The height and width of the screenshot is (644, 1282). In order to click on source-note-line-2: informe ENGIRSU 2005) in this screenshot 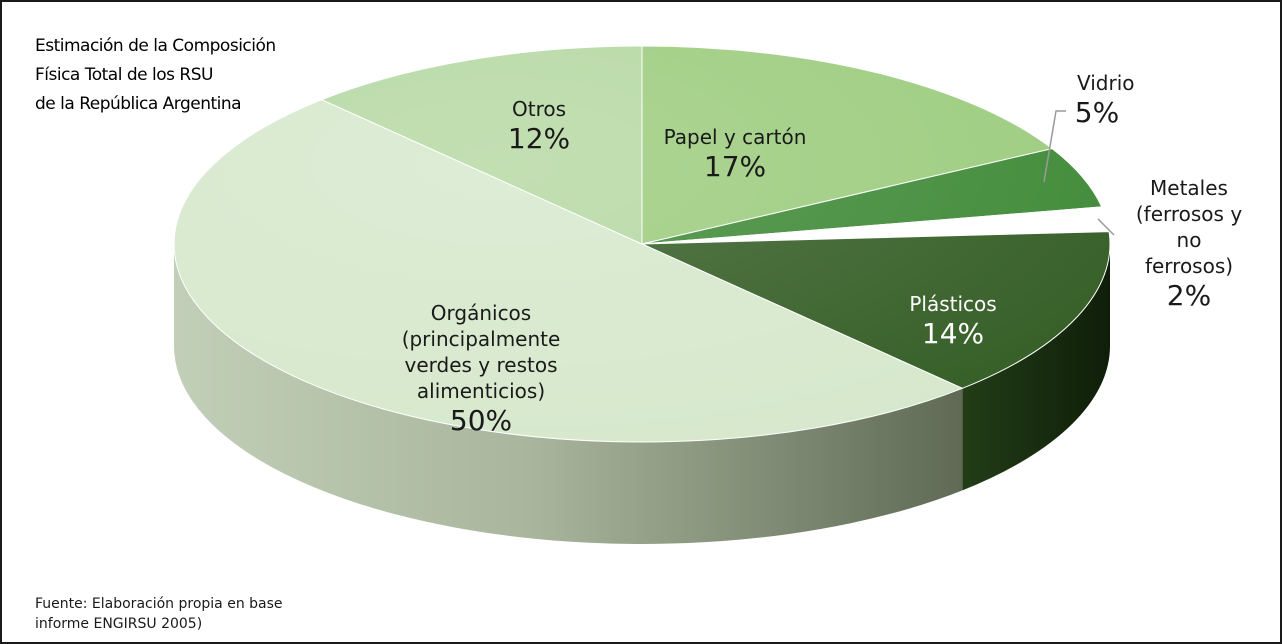, I will do `click(119, 624)`.